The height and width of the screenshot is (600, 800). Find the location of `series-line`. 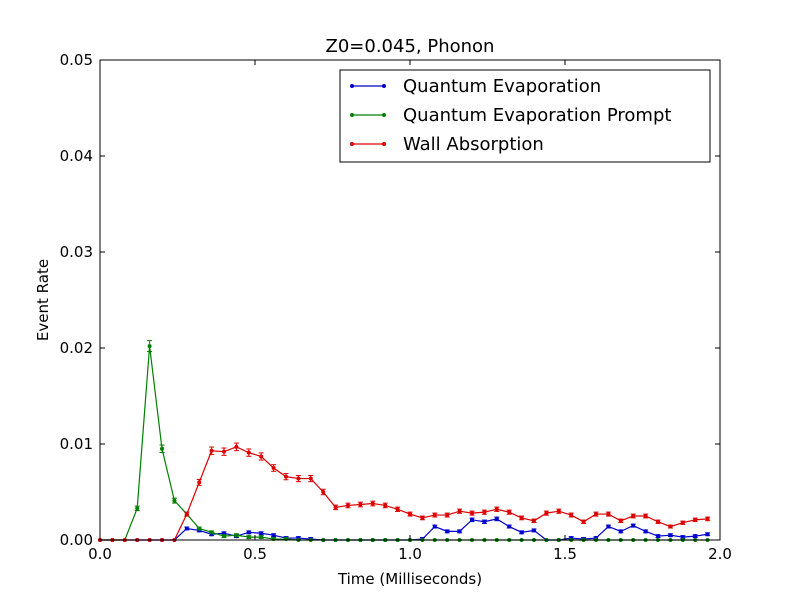

series-line is located at coordinates (404, 493).